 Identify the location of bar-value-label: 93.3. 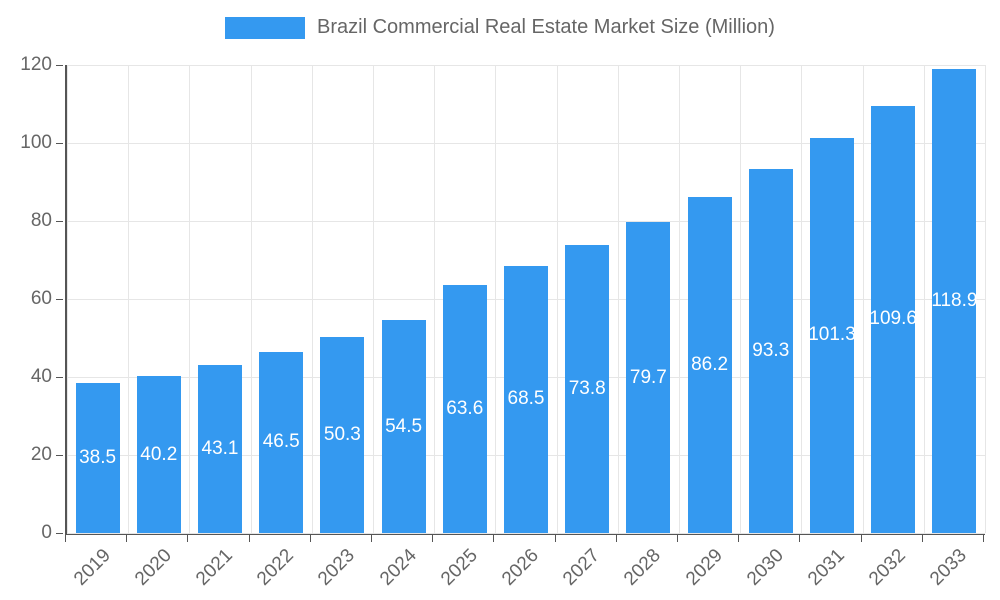
(771, 351).